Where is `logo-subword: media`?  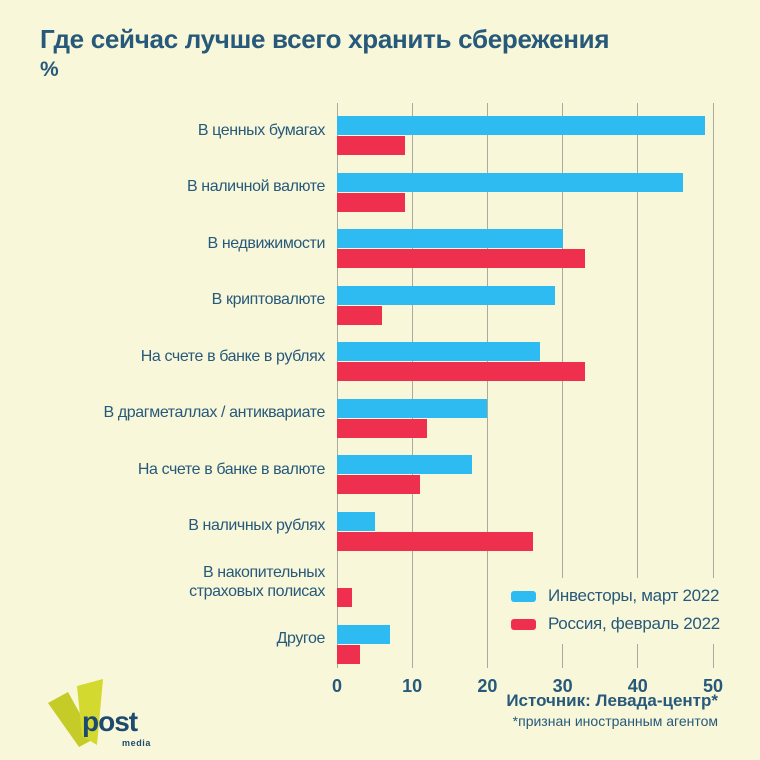 logo-subword: media is located at coordinates (137, 743).